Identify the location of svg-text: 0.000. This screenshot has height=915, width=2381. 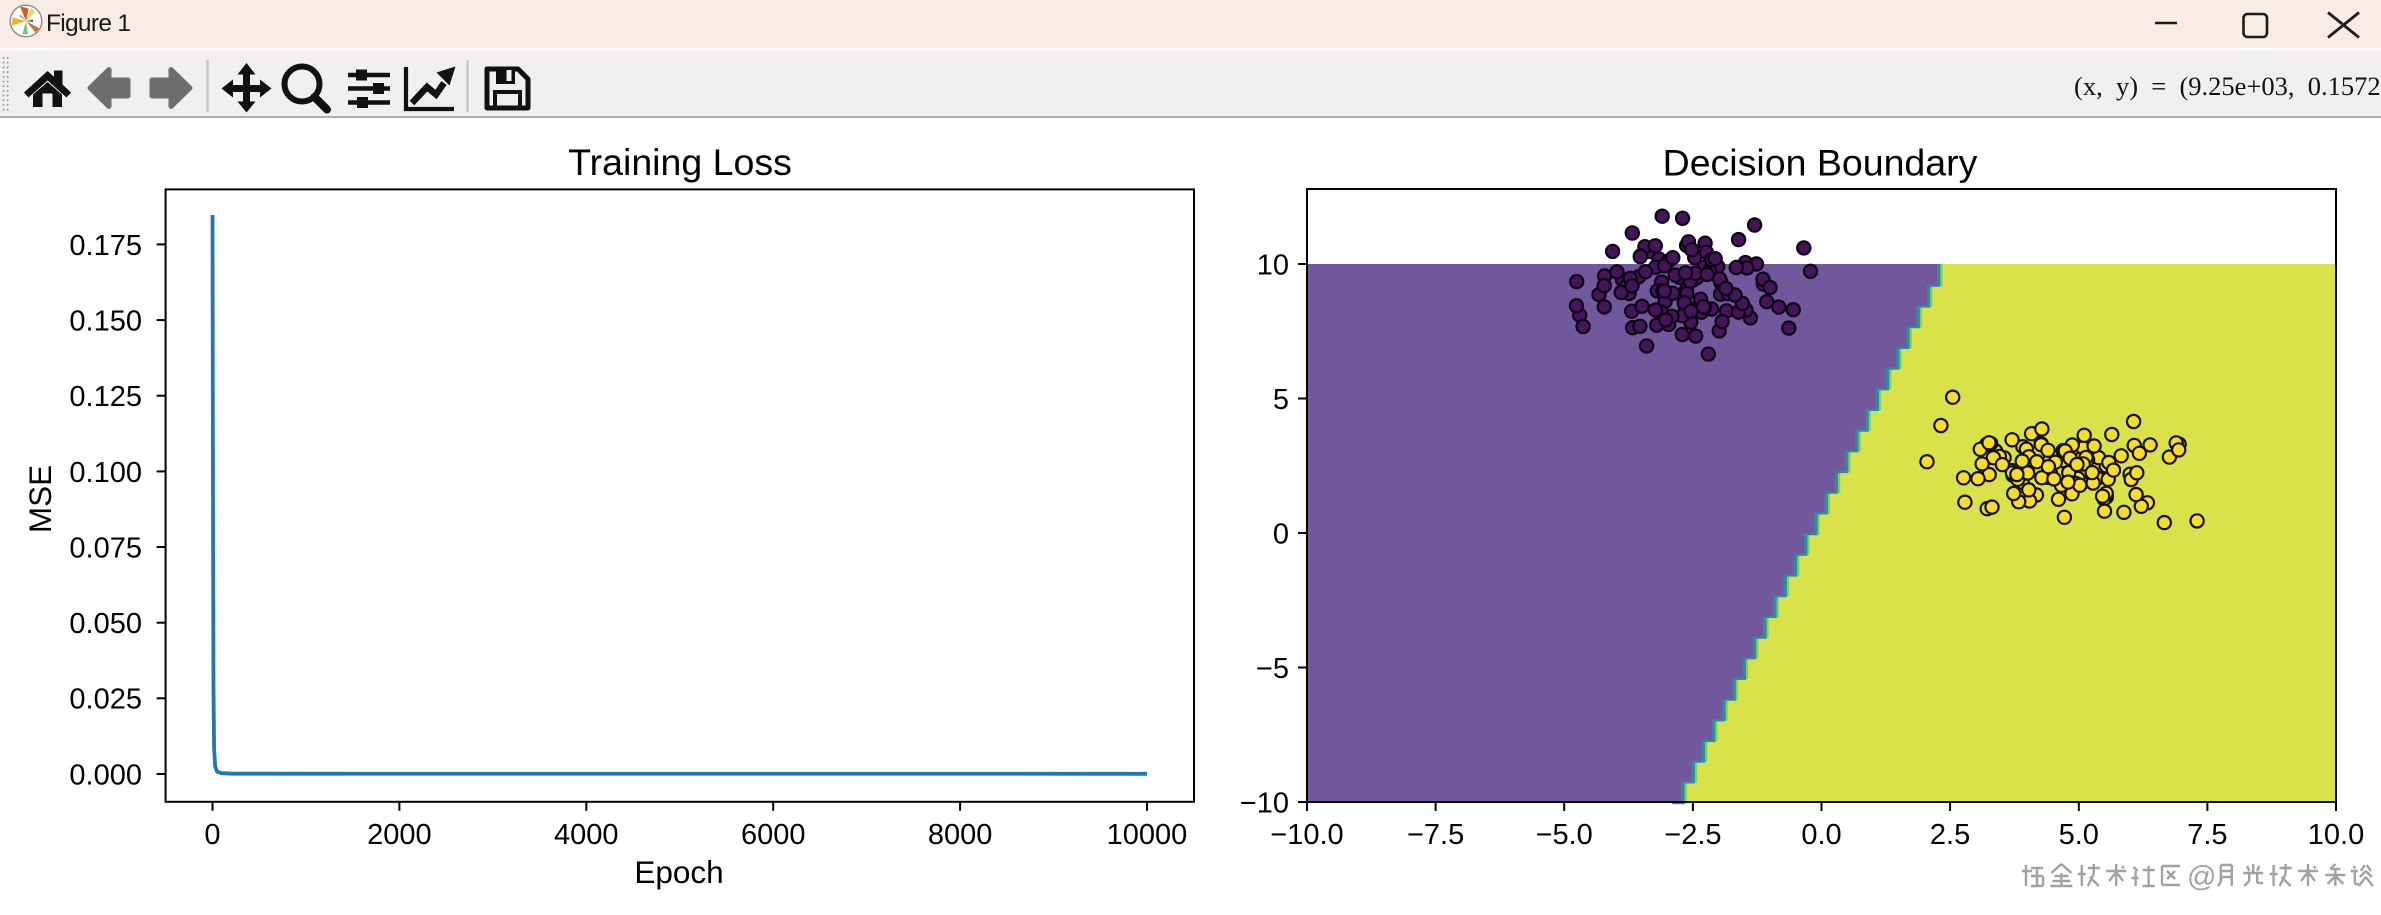
(105, 775).